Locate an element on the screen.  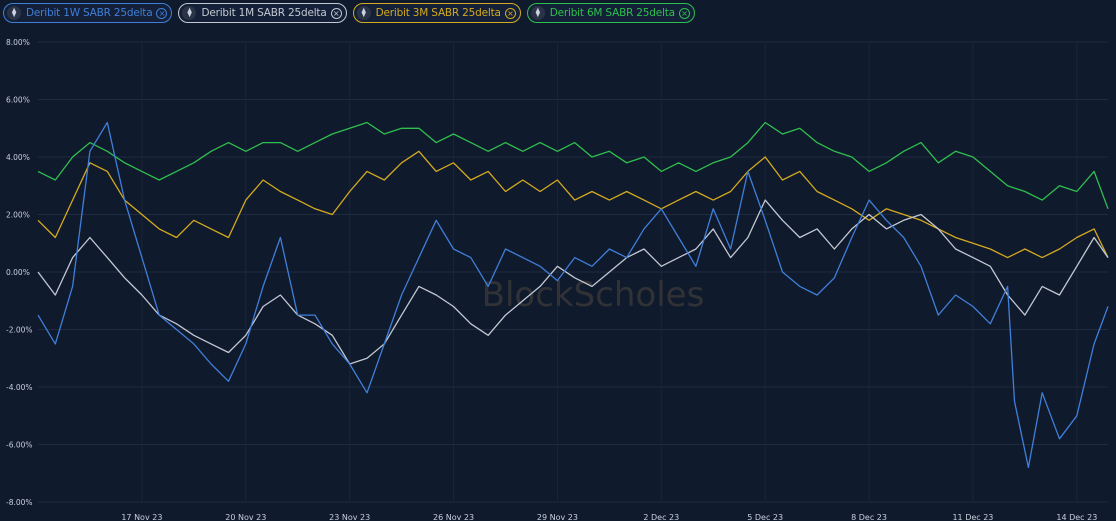
y-tick-label: 6.00% is located at coordinates (18, 100).